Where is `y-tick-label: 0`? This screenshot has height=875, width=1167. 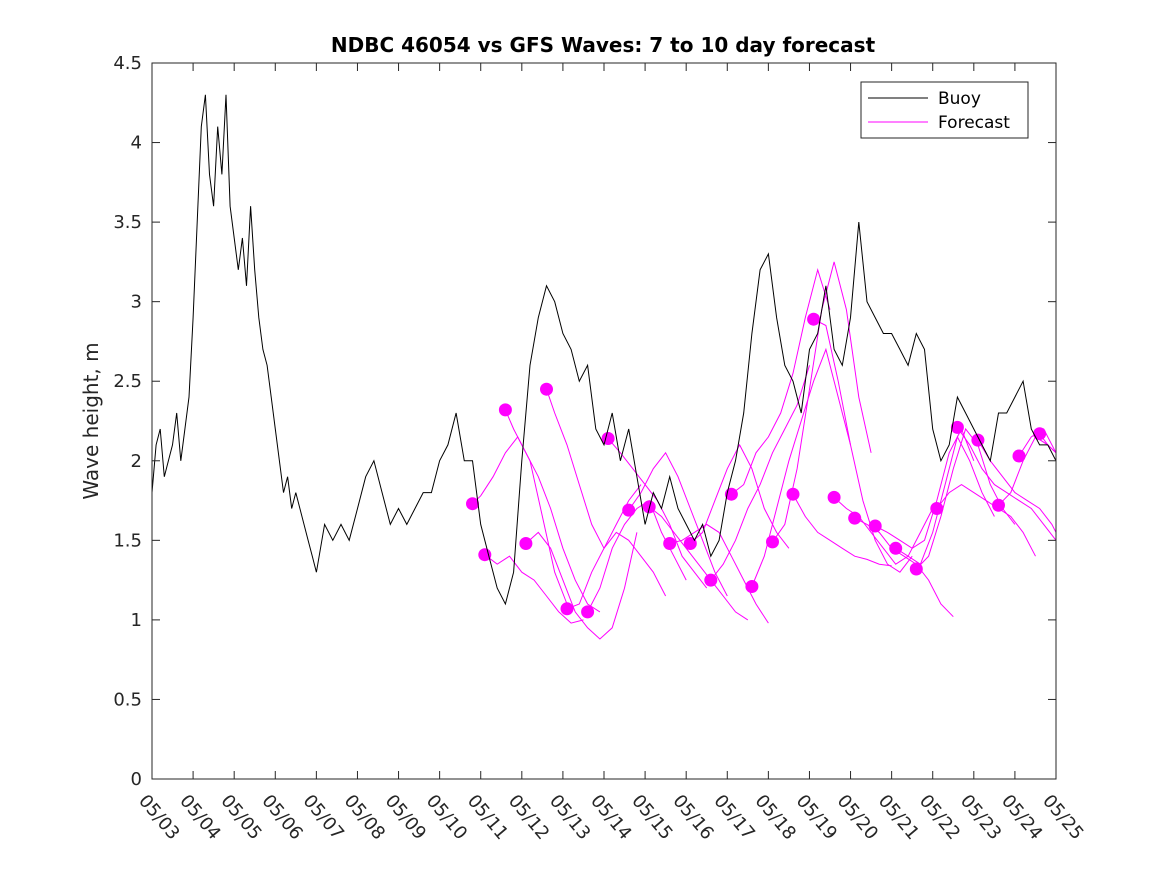
y-tick-label: 0 is located at coordinates (136, 779).